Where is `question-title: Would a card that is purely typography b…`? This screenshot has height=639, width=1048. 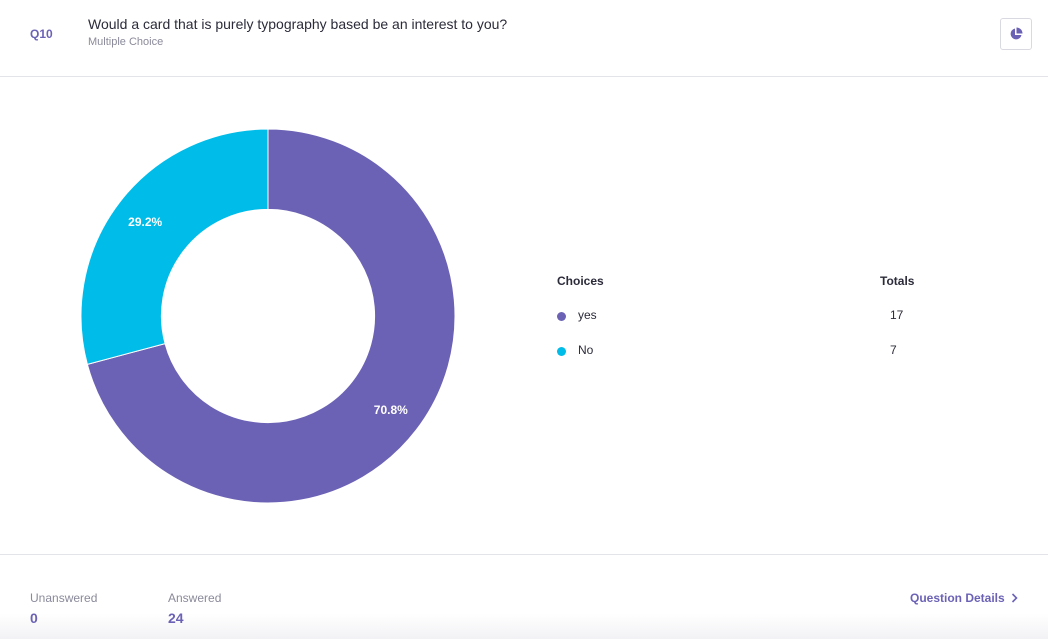
question-title: Would a card that is purely typography b… is located at coordinates (298, 24).